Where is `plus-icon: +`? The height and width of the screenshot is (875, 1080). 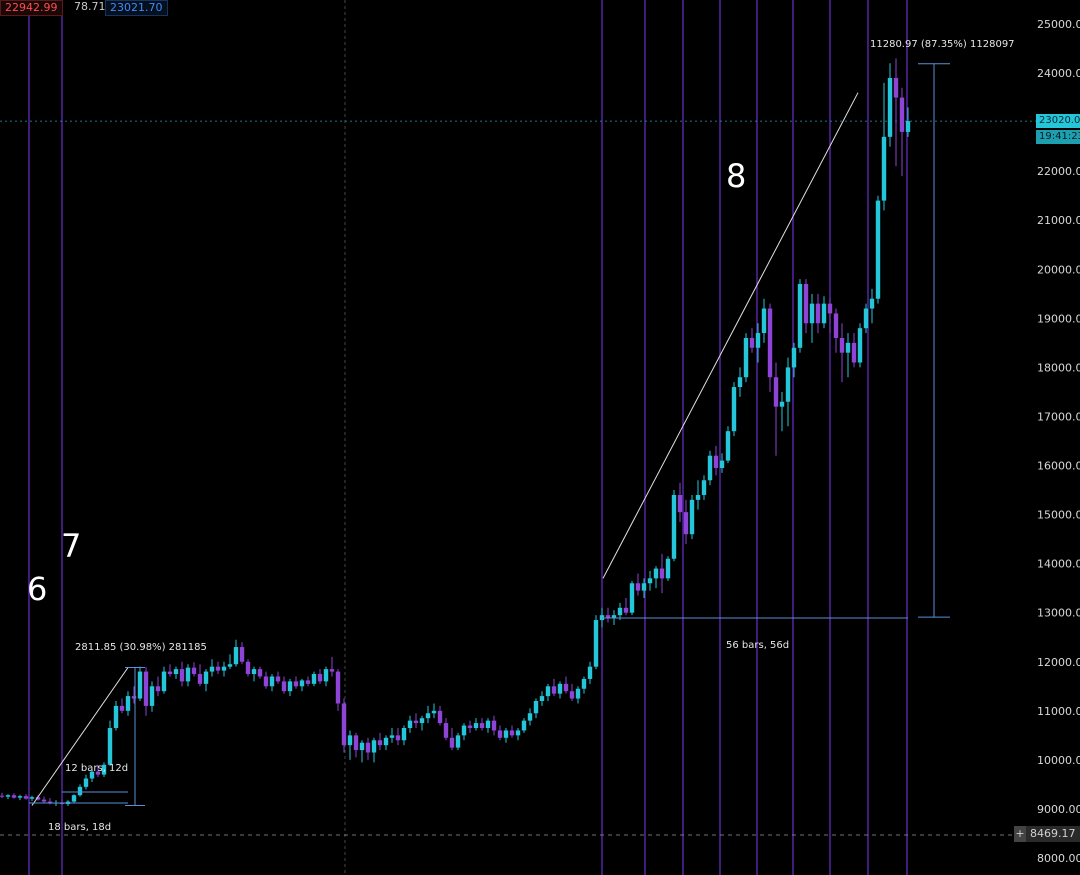 plus-icon: + is located at coordinates (1020, 834).